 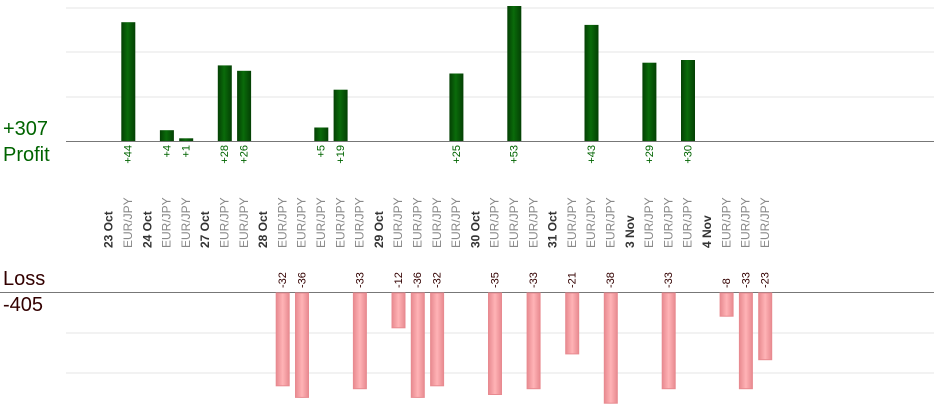 What do you see at coordinates (457, 154) in the screenshot?
I see `profit-value-label: +25` at bounding box center [457, 154].